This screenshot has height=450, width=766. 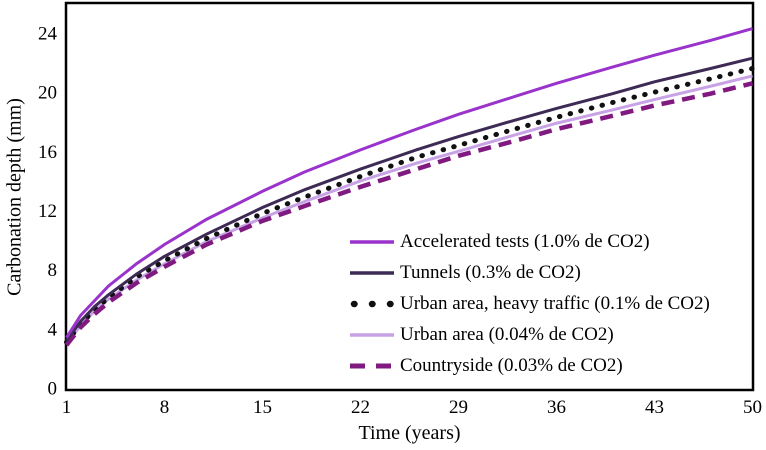 I want to click on y-tick-label: 0, so click(x=53, y=389).